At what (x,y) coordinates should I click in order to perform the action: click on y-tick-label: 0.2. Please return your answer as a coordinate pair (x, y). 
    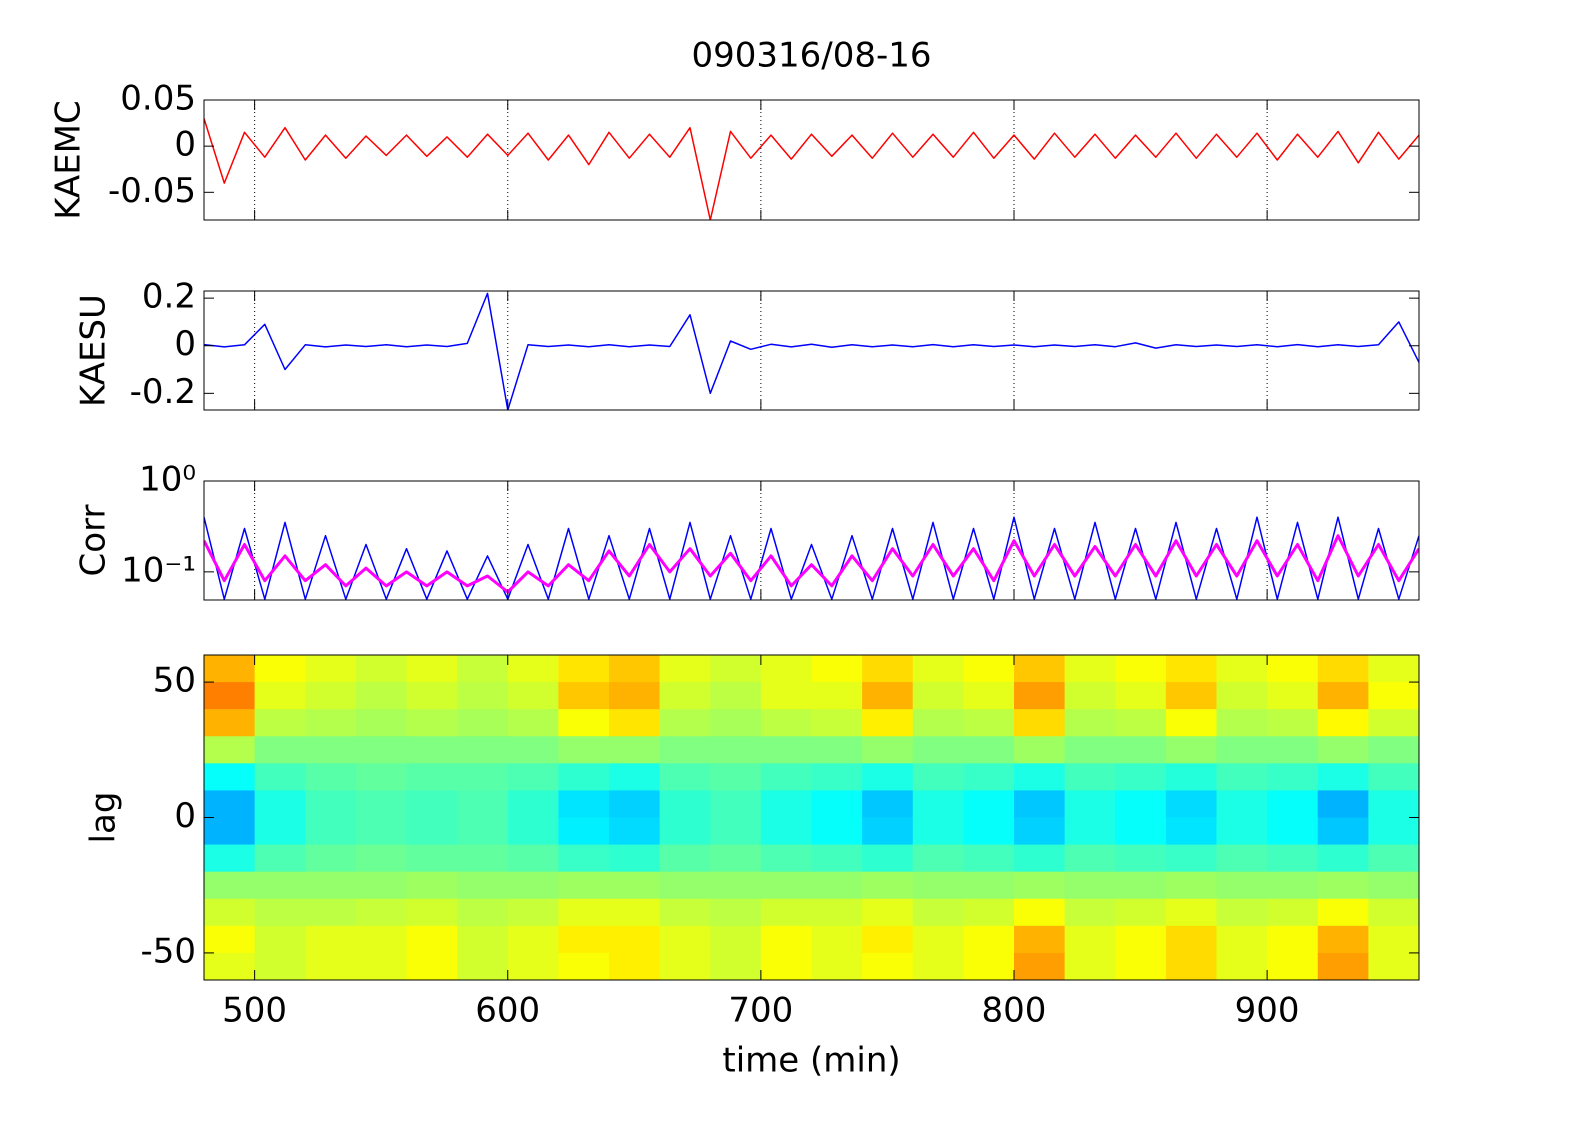
    Looking at the image, I should click on (169, 297).